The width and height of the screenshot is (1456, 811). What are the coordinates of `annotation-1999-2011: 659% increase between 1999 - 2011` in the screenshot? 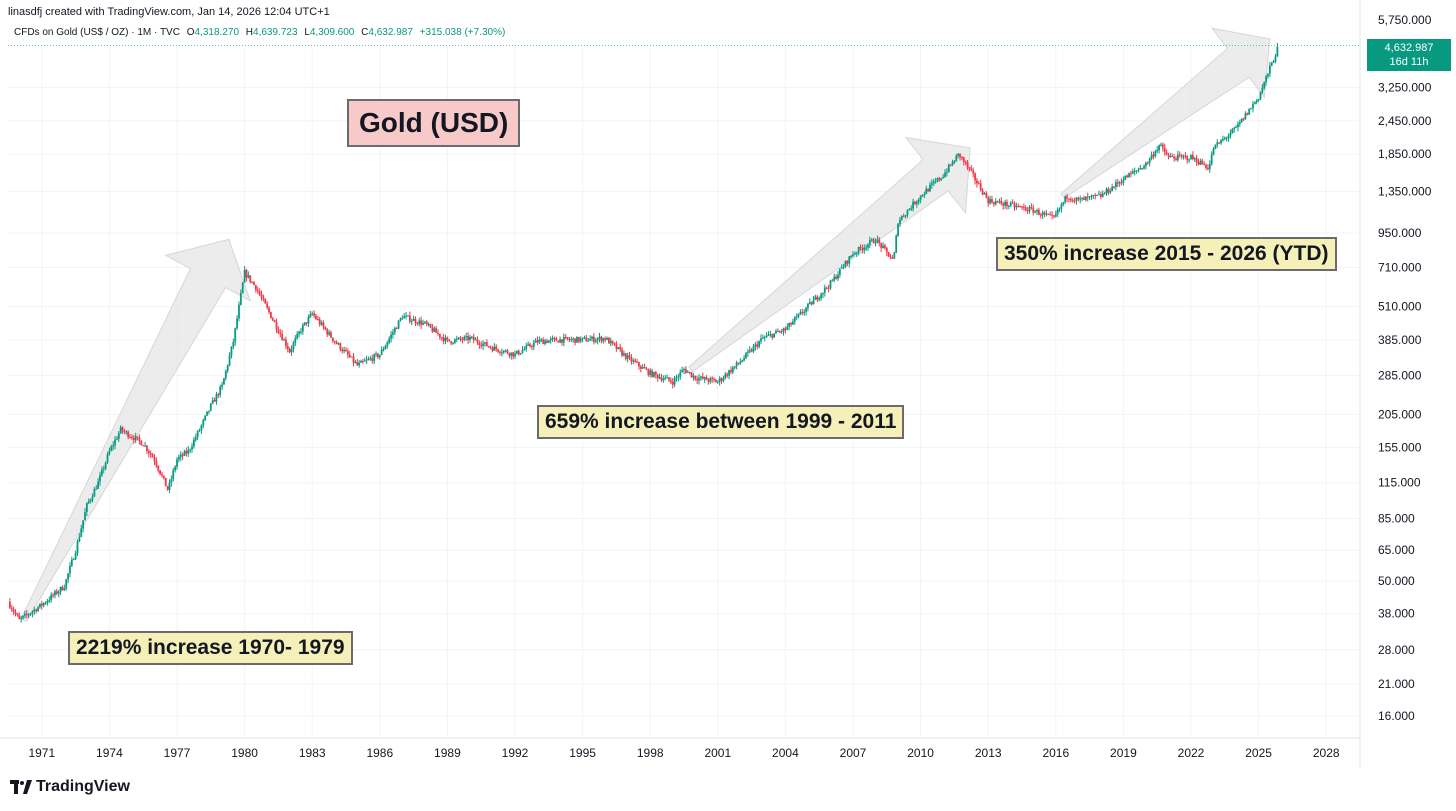 It's located at (721, 422).